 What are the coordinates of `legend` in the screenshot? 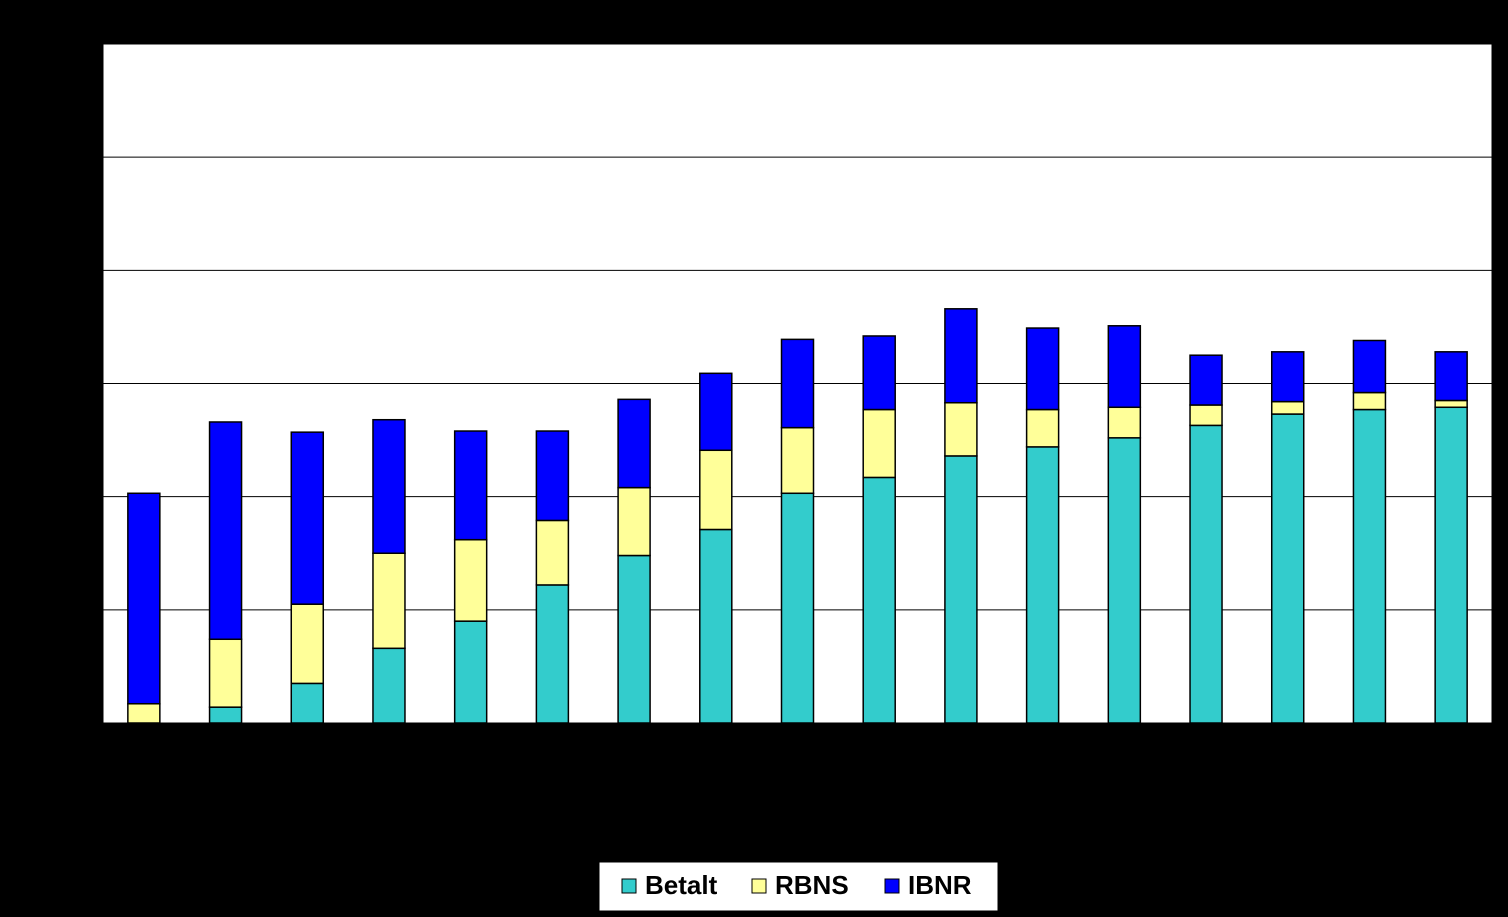 It's located at (798, 886).